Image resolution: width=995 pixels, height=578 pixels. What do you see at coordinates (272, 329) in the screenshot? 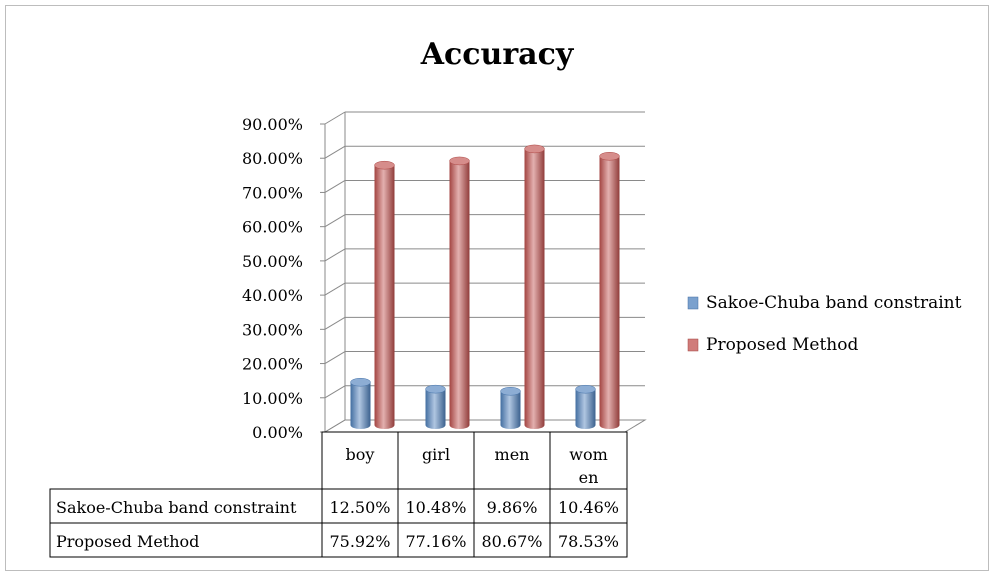
I see `y-tick-label: 30.00%` at bounding box center [272, 329].